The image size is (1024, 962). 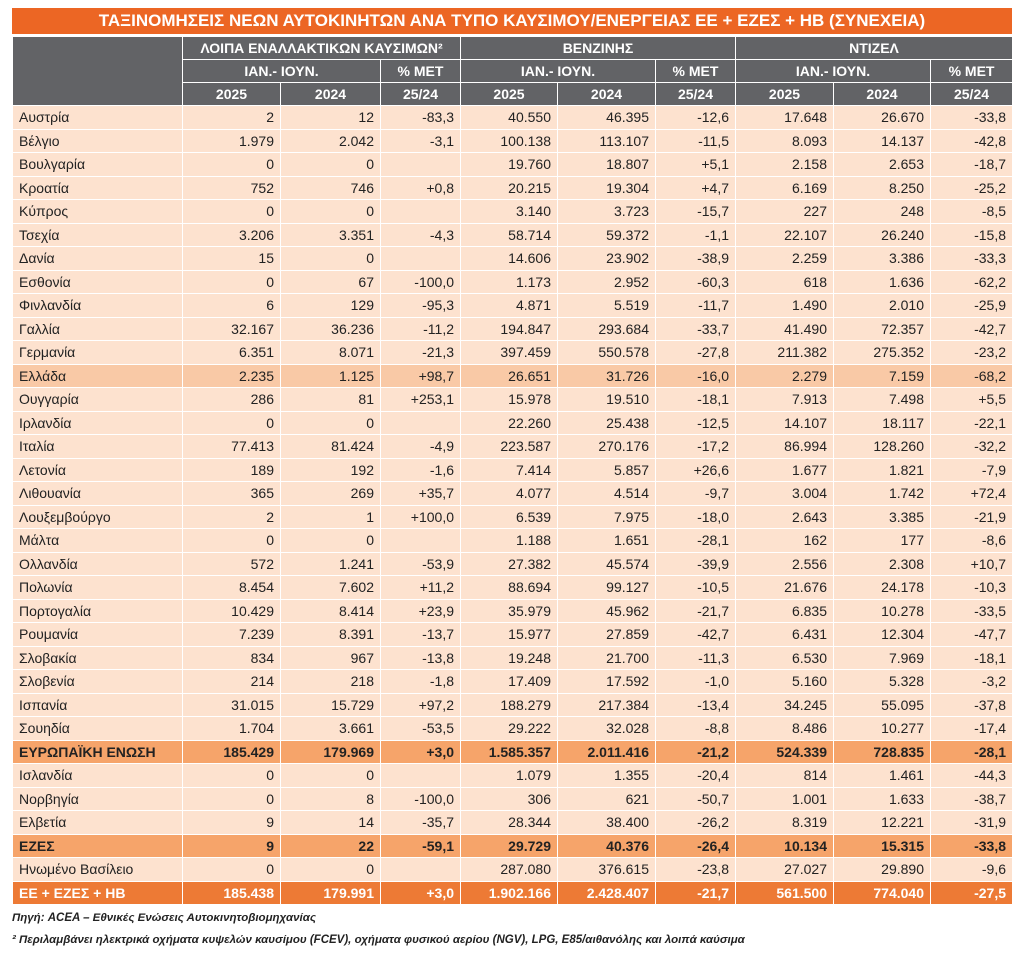 I want to click on value-cell: 376.615, so click(x=606, y=869).